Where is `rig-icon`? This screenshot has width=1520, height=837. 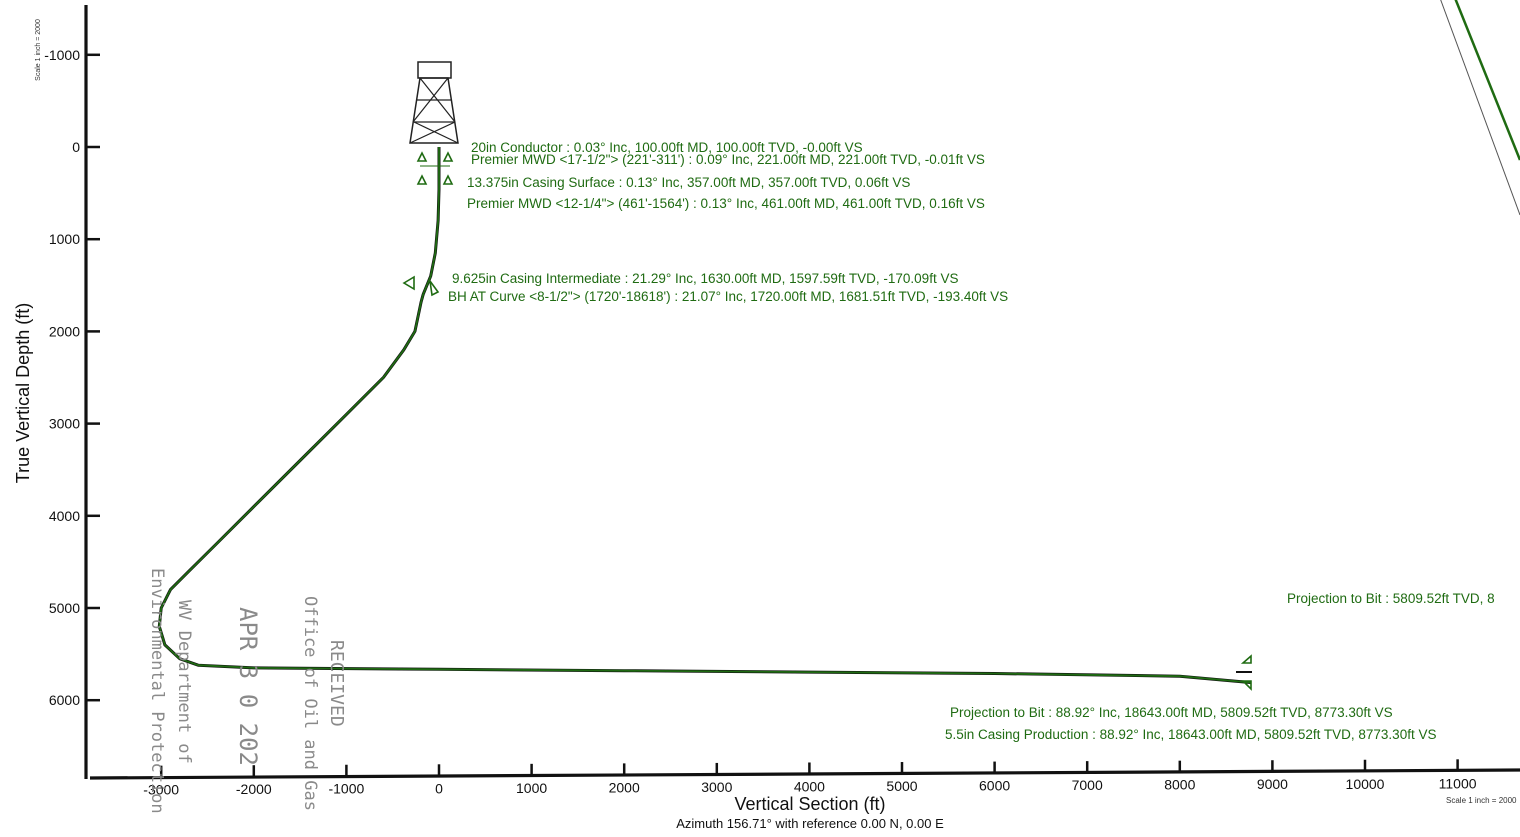 rig-icon is located at coordinates (434, 102).